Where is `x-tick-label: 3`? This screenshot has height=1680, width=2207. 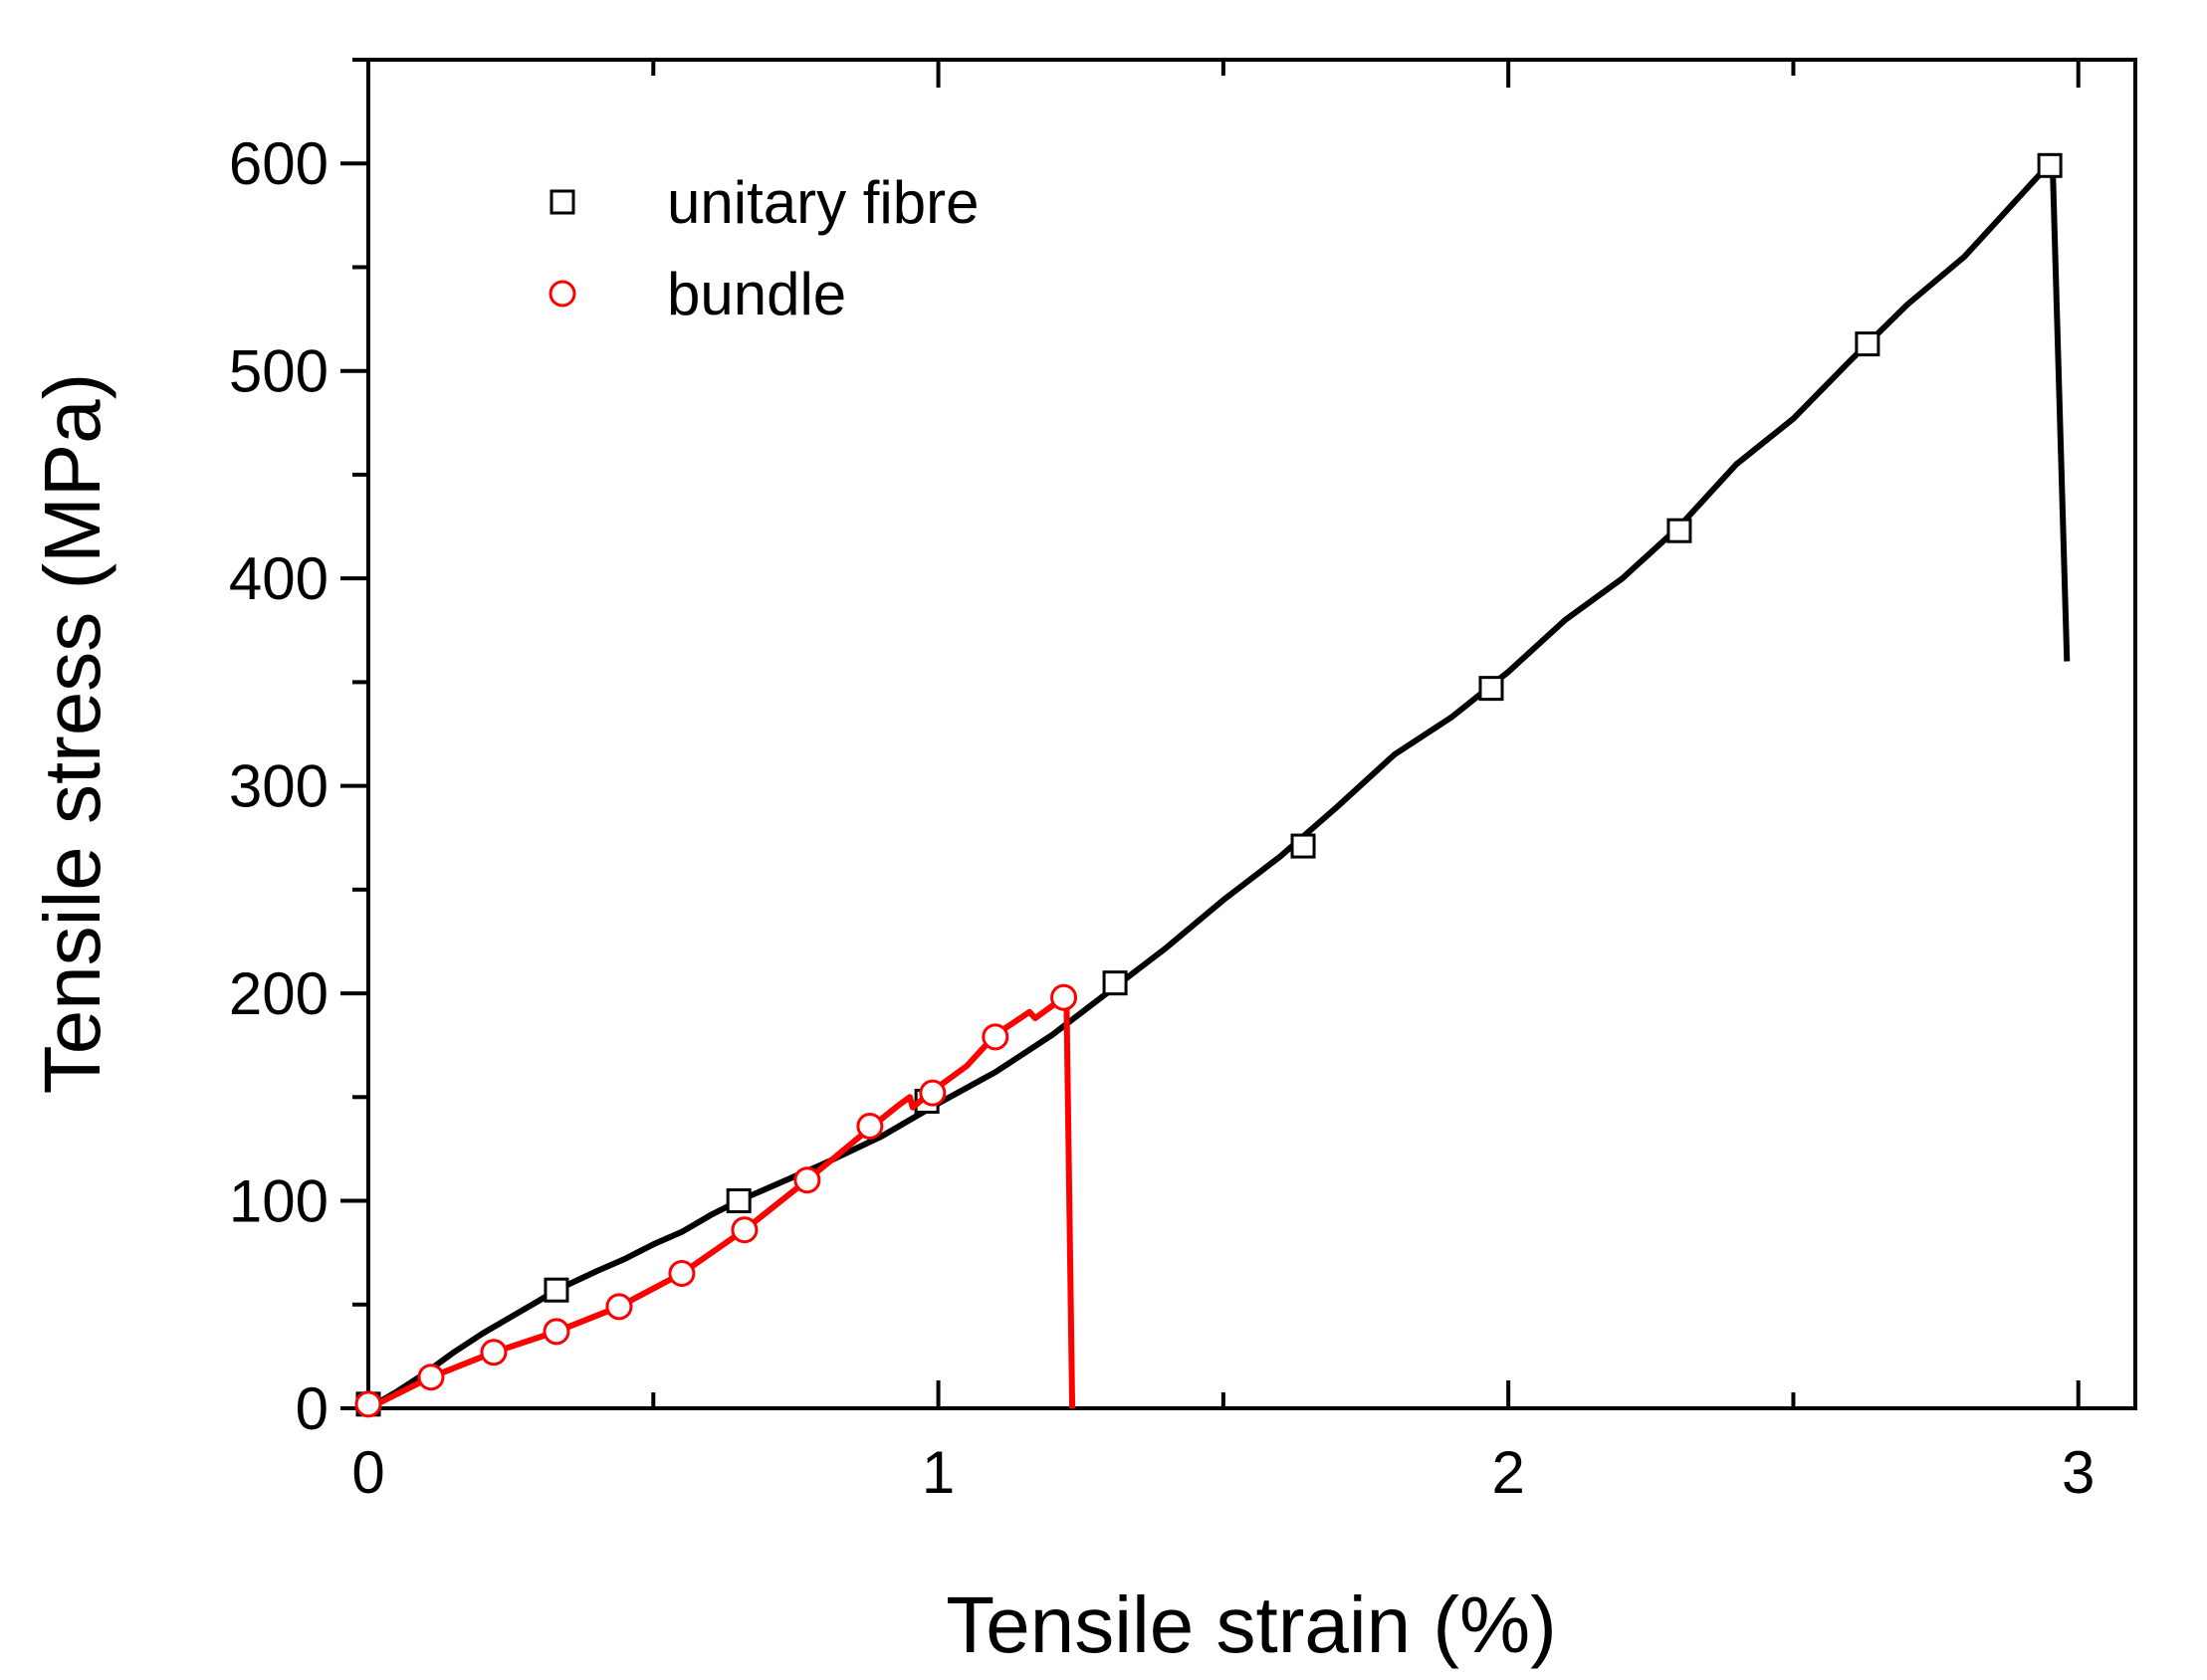 x-tick-label: 3 is located at coordinates (2078, 1472).